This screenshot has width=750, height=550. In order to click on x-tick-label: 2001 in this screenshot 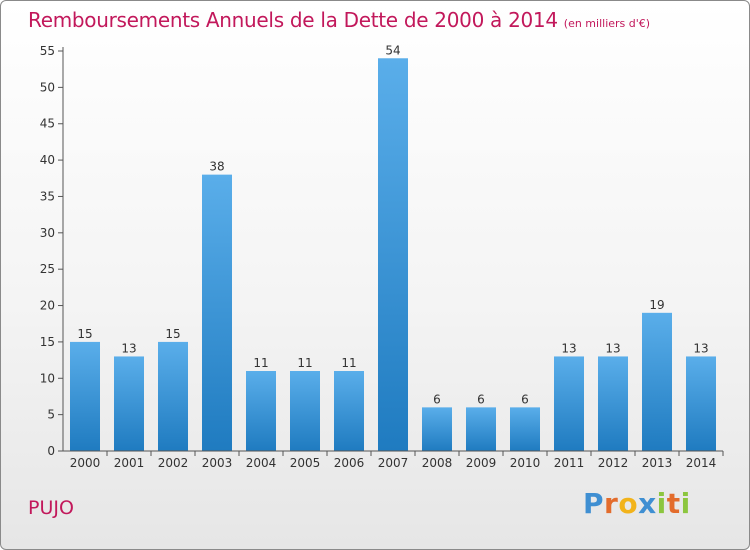, I will do `click(129, 463)`.